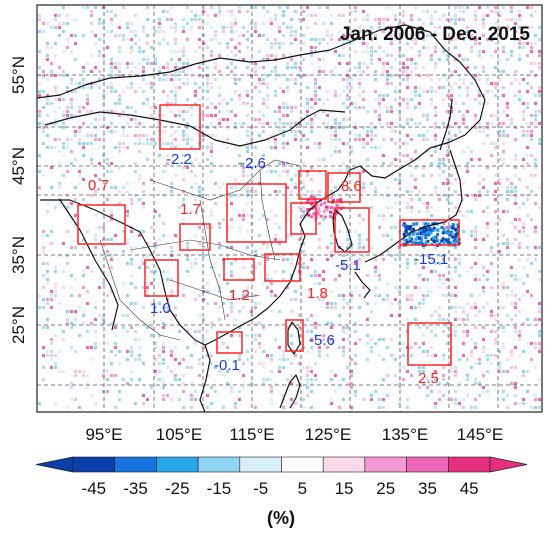 The height and width of the screenshot is (536, 550). Describe the element at coordinates (428, 378) in the screenshot. I see `region-value-pacific: 2.5` at that location.